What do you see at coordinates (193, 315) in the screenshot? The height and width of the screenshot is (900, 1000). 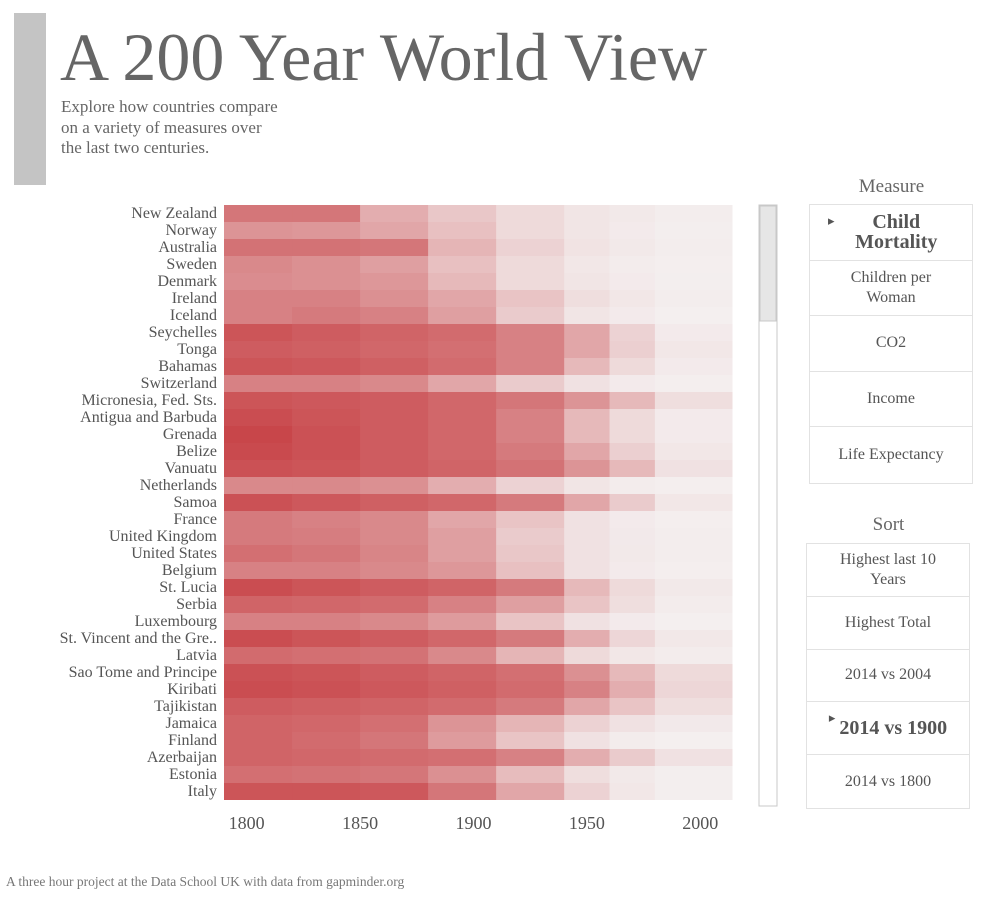 I see `row-label: Iceland` at bounding box center [193, 315].